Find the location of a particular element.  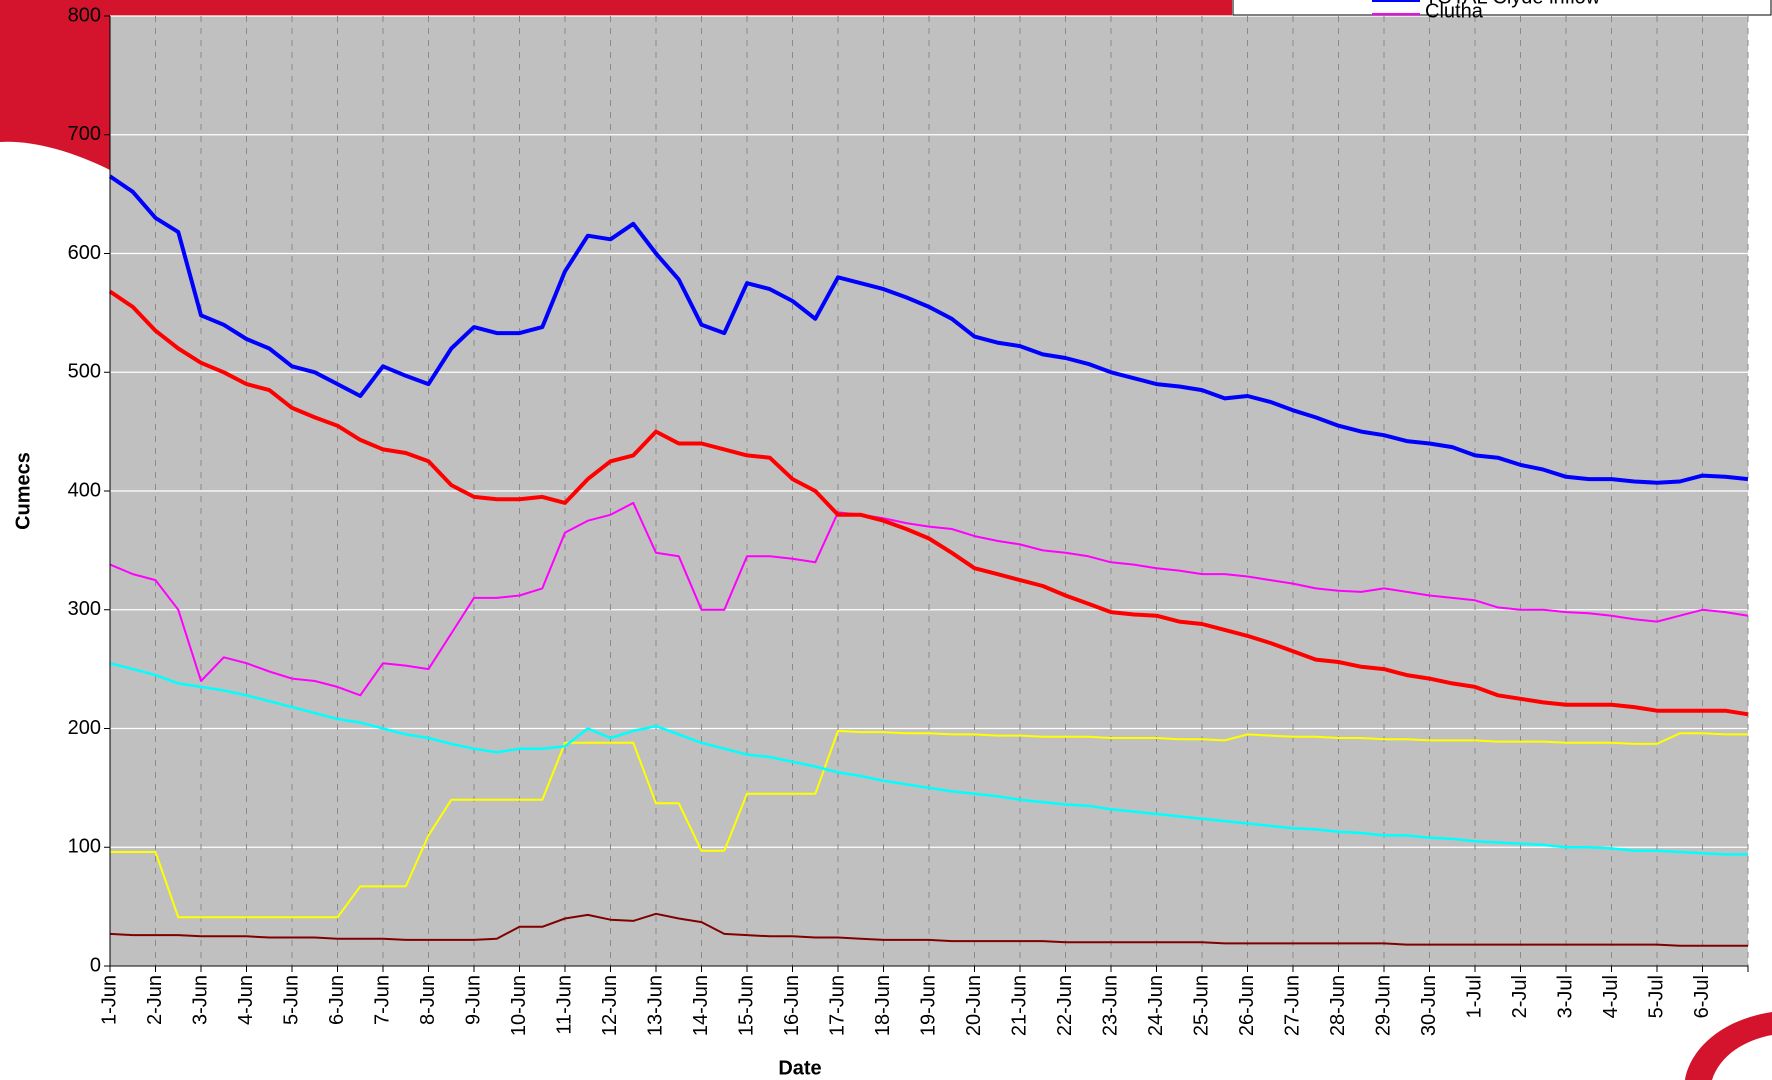

x-tick-label: 8-Jun is located at coordinates (428, 1000).